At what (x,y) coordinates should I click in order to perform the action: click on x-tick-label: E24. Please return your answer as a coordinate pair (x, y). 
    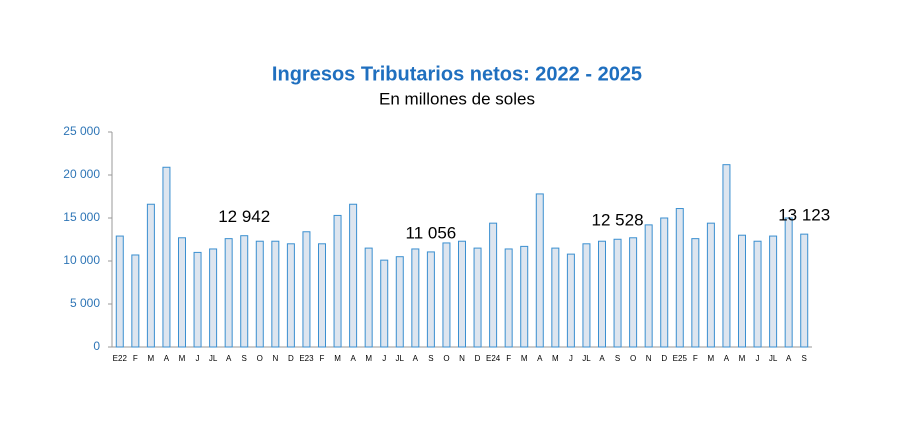
    Looking at the image, I should click on (493, 358).